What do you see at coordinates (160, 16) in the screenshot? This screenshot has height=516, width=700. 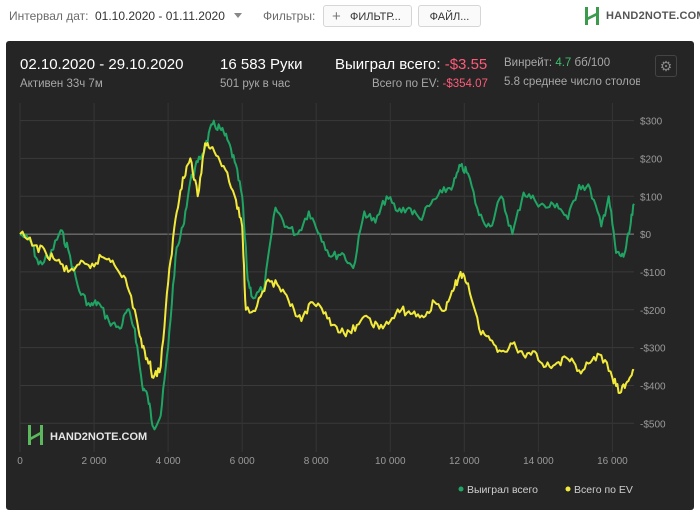 I see `date-interval-select: 01.10.2020 - 01.11.2020` at bounding box center [160, 16].